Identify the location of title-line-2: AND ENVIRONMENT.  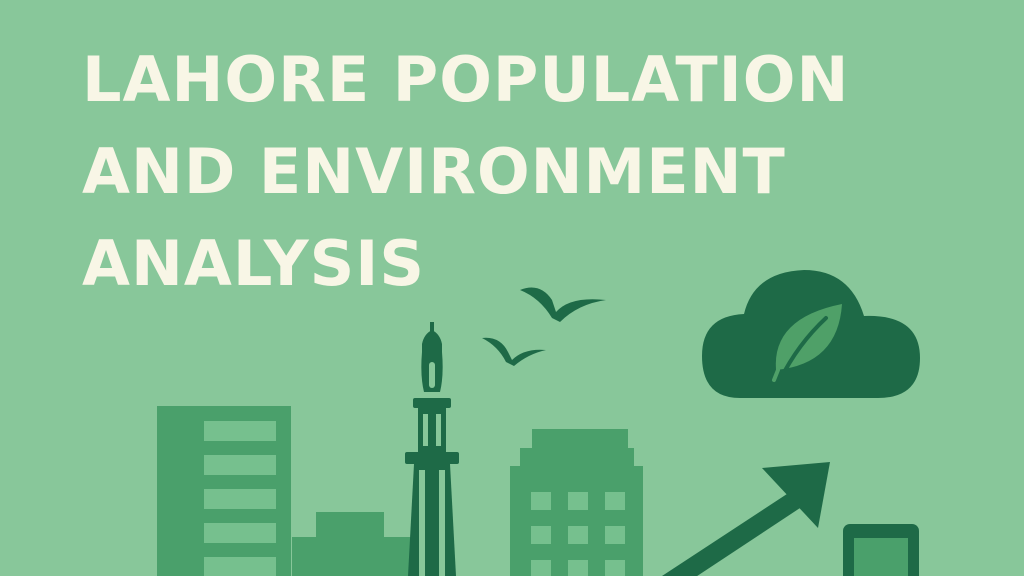
(434, 171).